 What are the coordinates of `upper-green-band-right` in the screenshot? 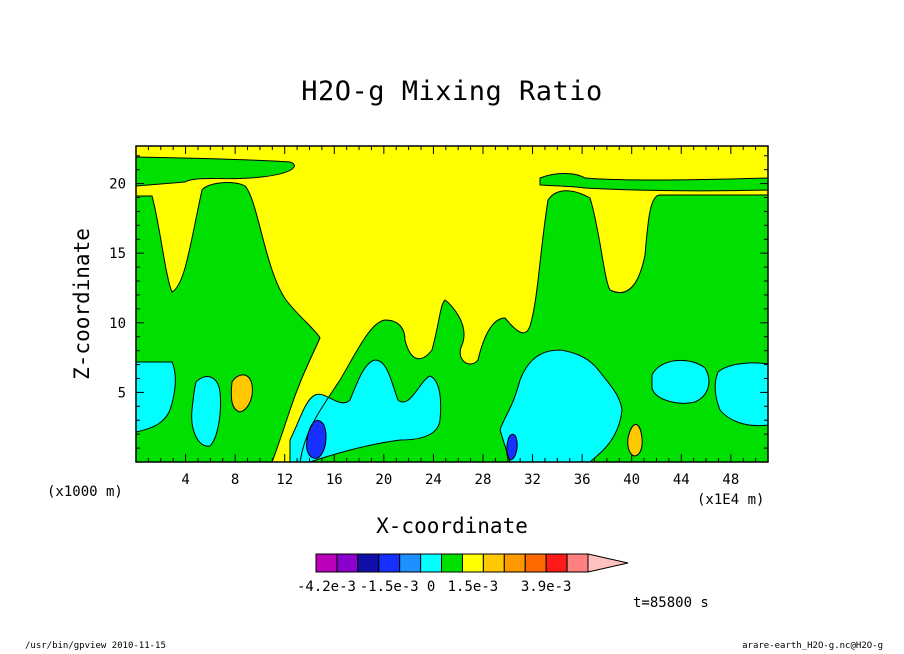 It's located at (654, 182).